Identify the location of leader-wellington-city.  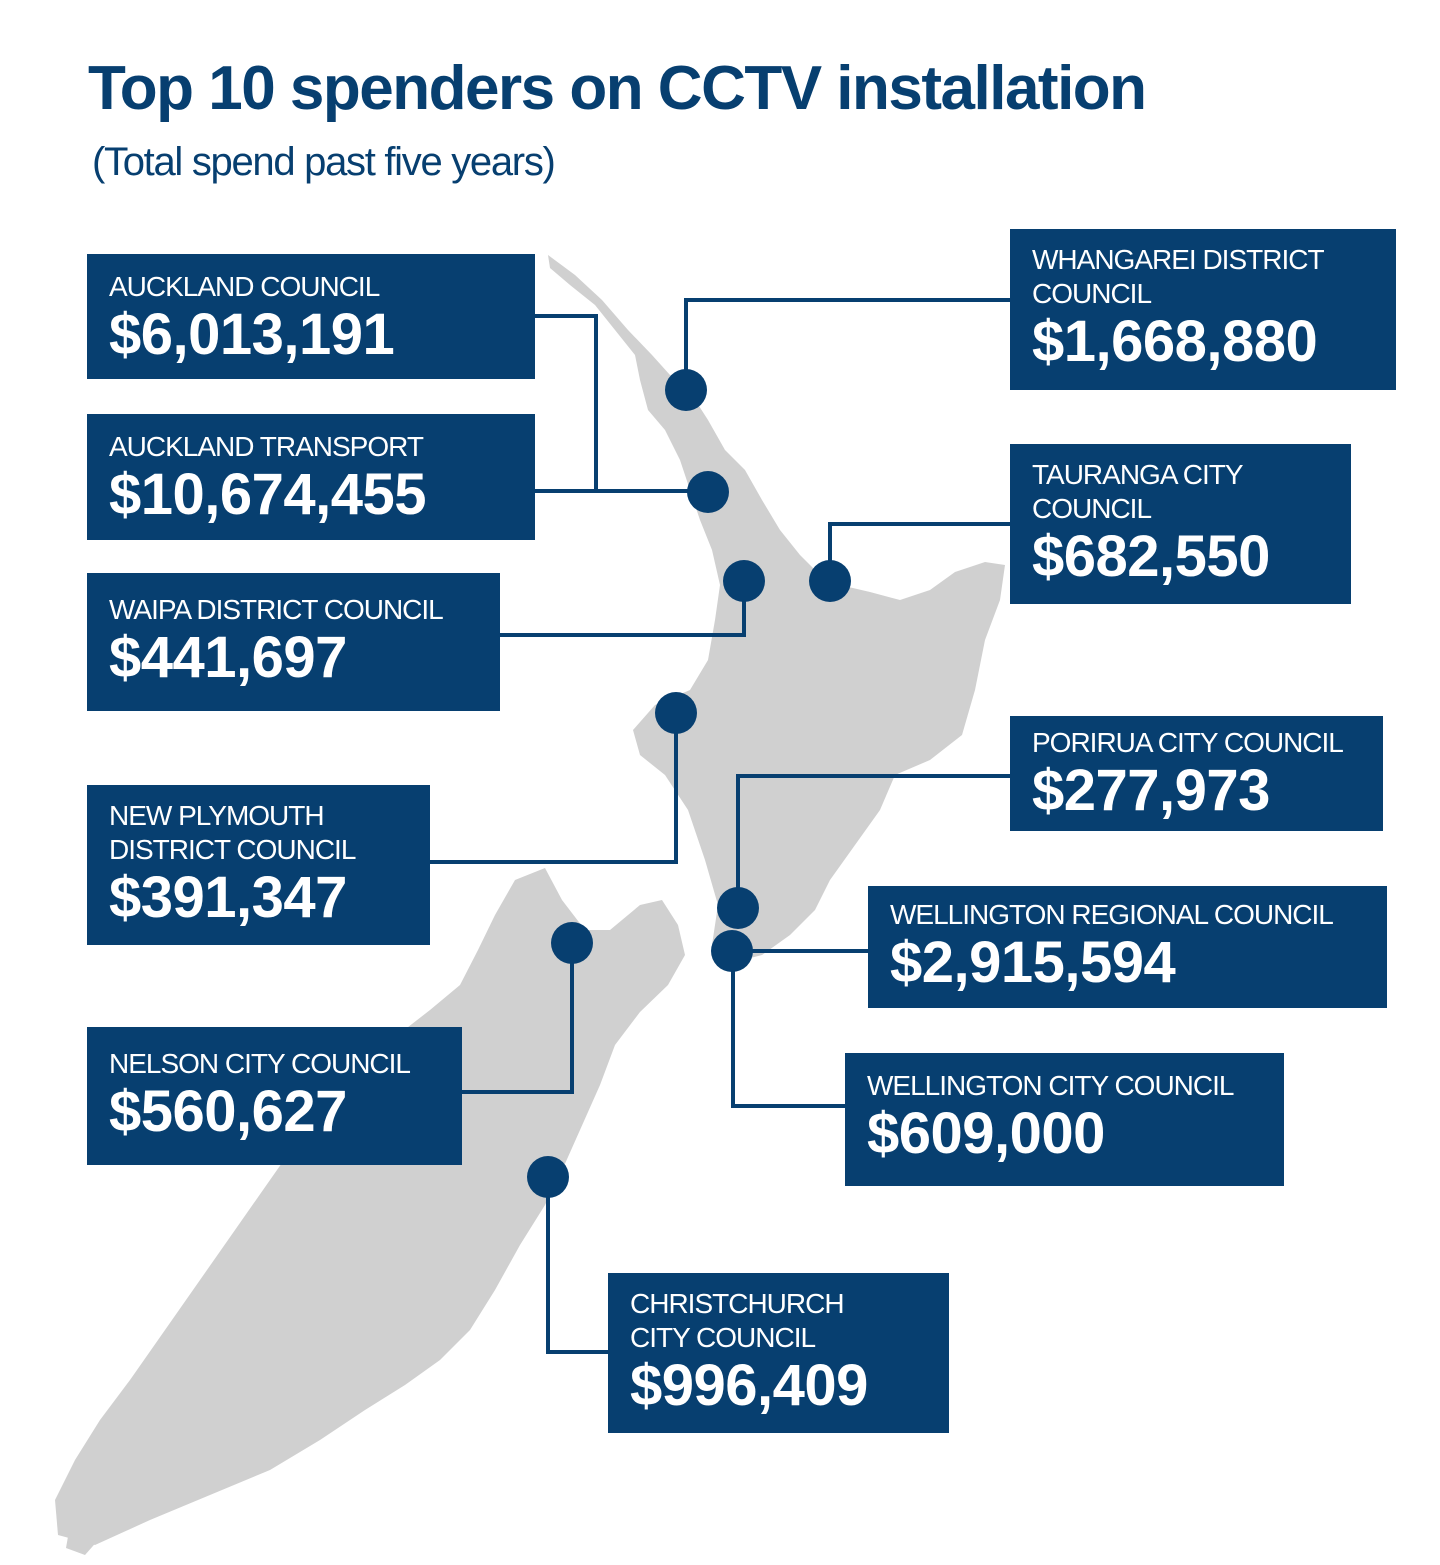
(788, 1029).